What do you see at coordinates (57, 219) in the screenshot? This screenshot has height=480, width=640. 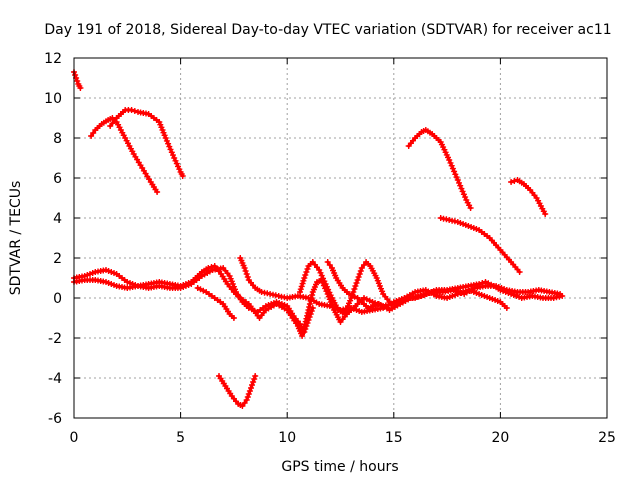 I see `y-tick-label: 4` at bounding box center [57, 219].